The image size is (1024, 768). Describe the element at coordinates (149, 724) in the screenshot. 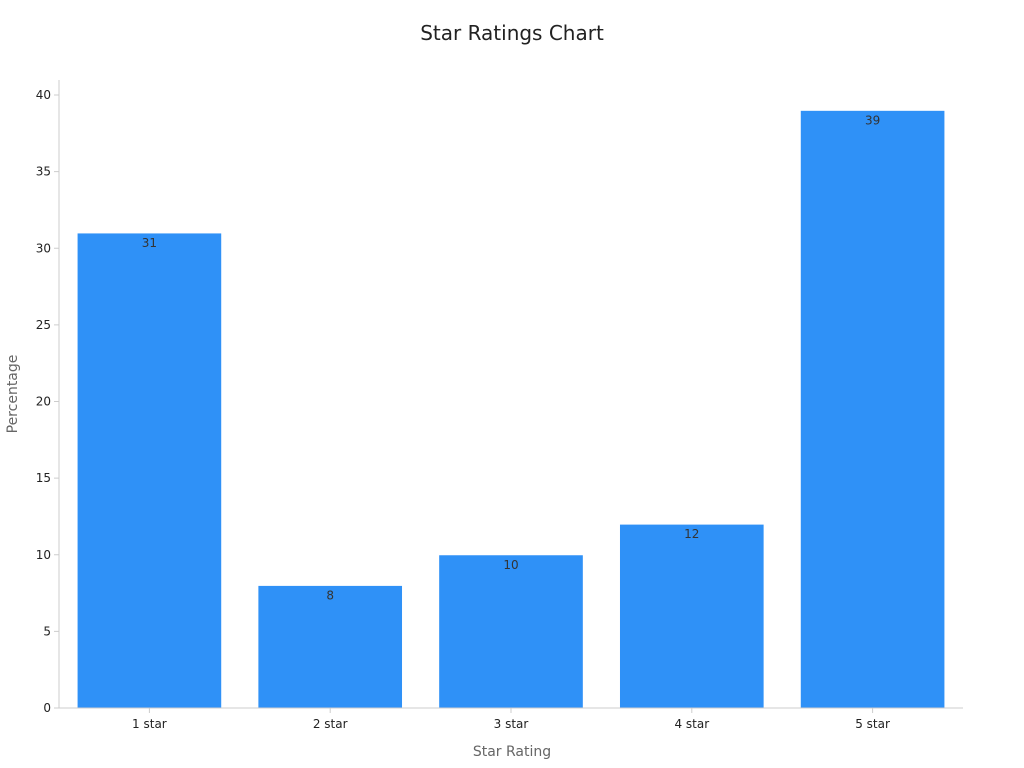

I see `x-tick-label: 1 star` at that location.